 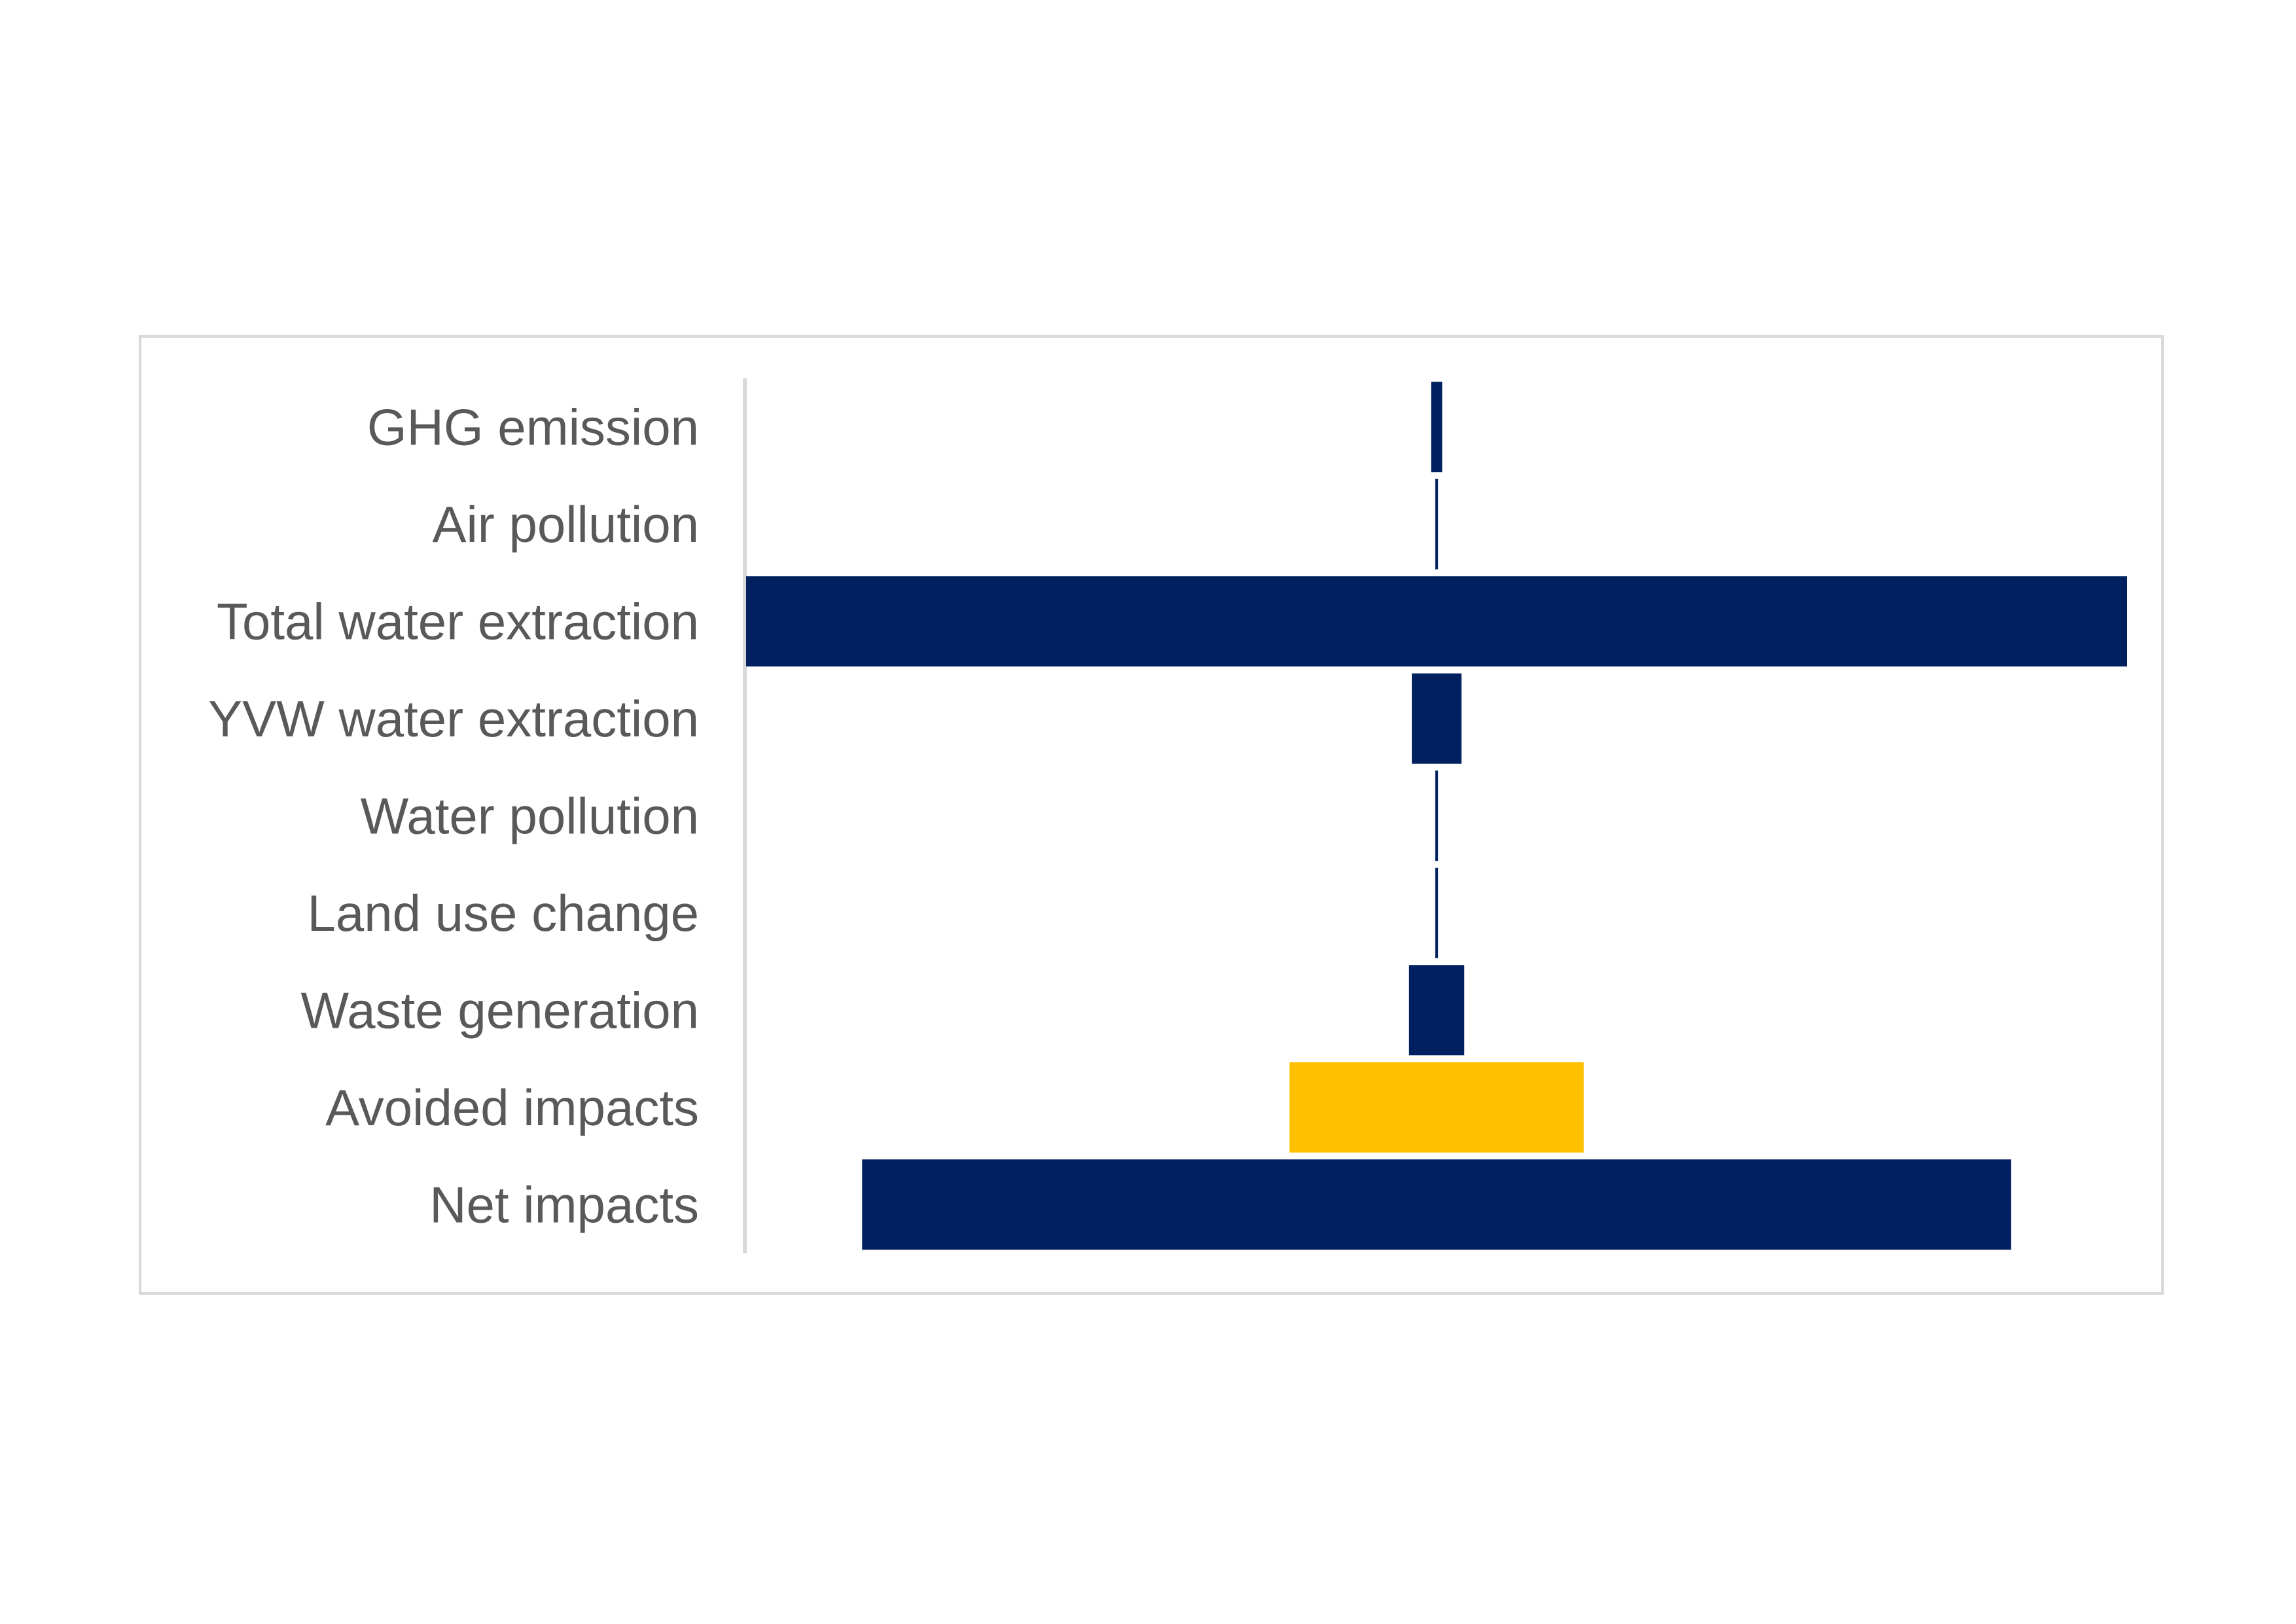 I want to click on category-label-water-pollution: Water pollution, so click(x=530, y=815).